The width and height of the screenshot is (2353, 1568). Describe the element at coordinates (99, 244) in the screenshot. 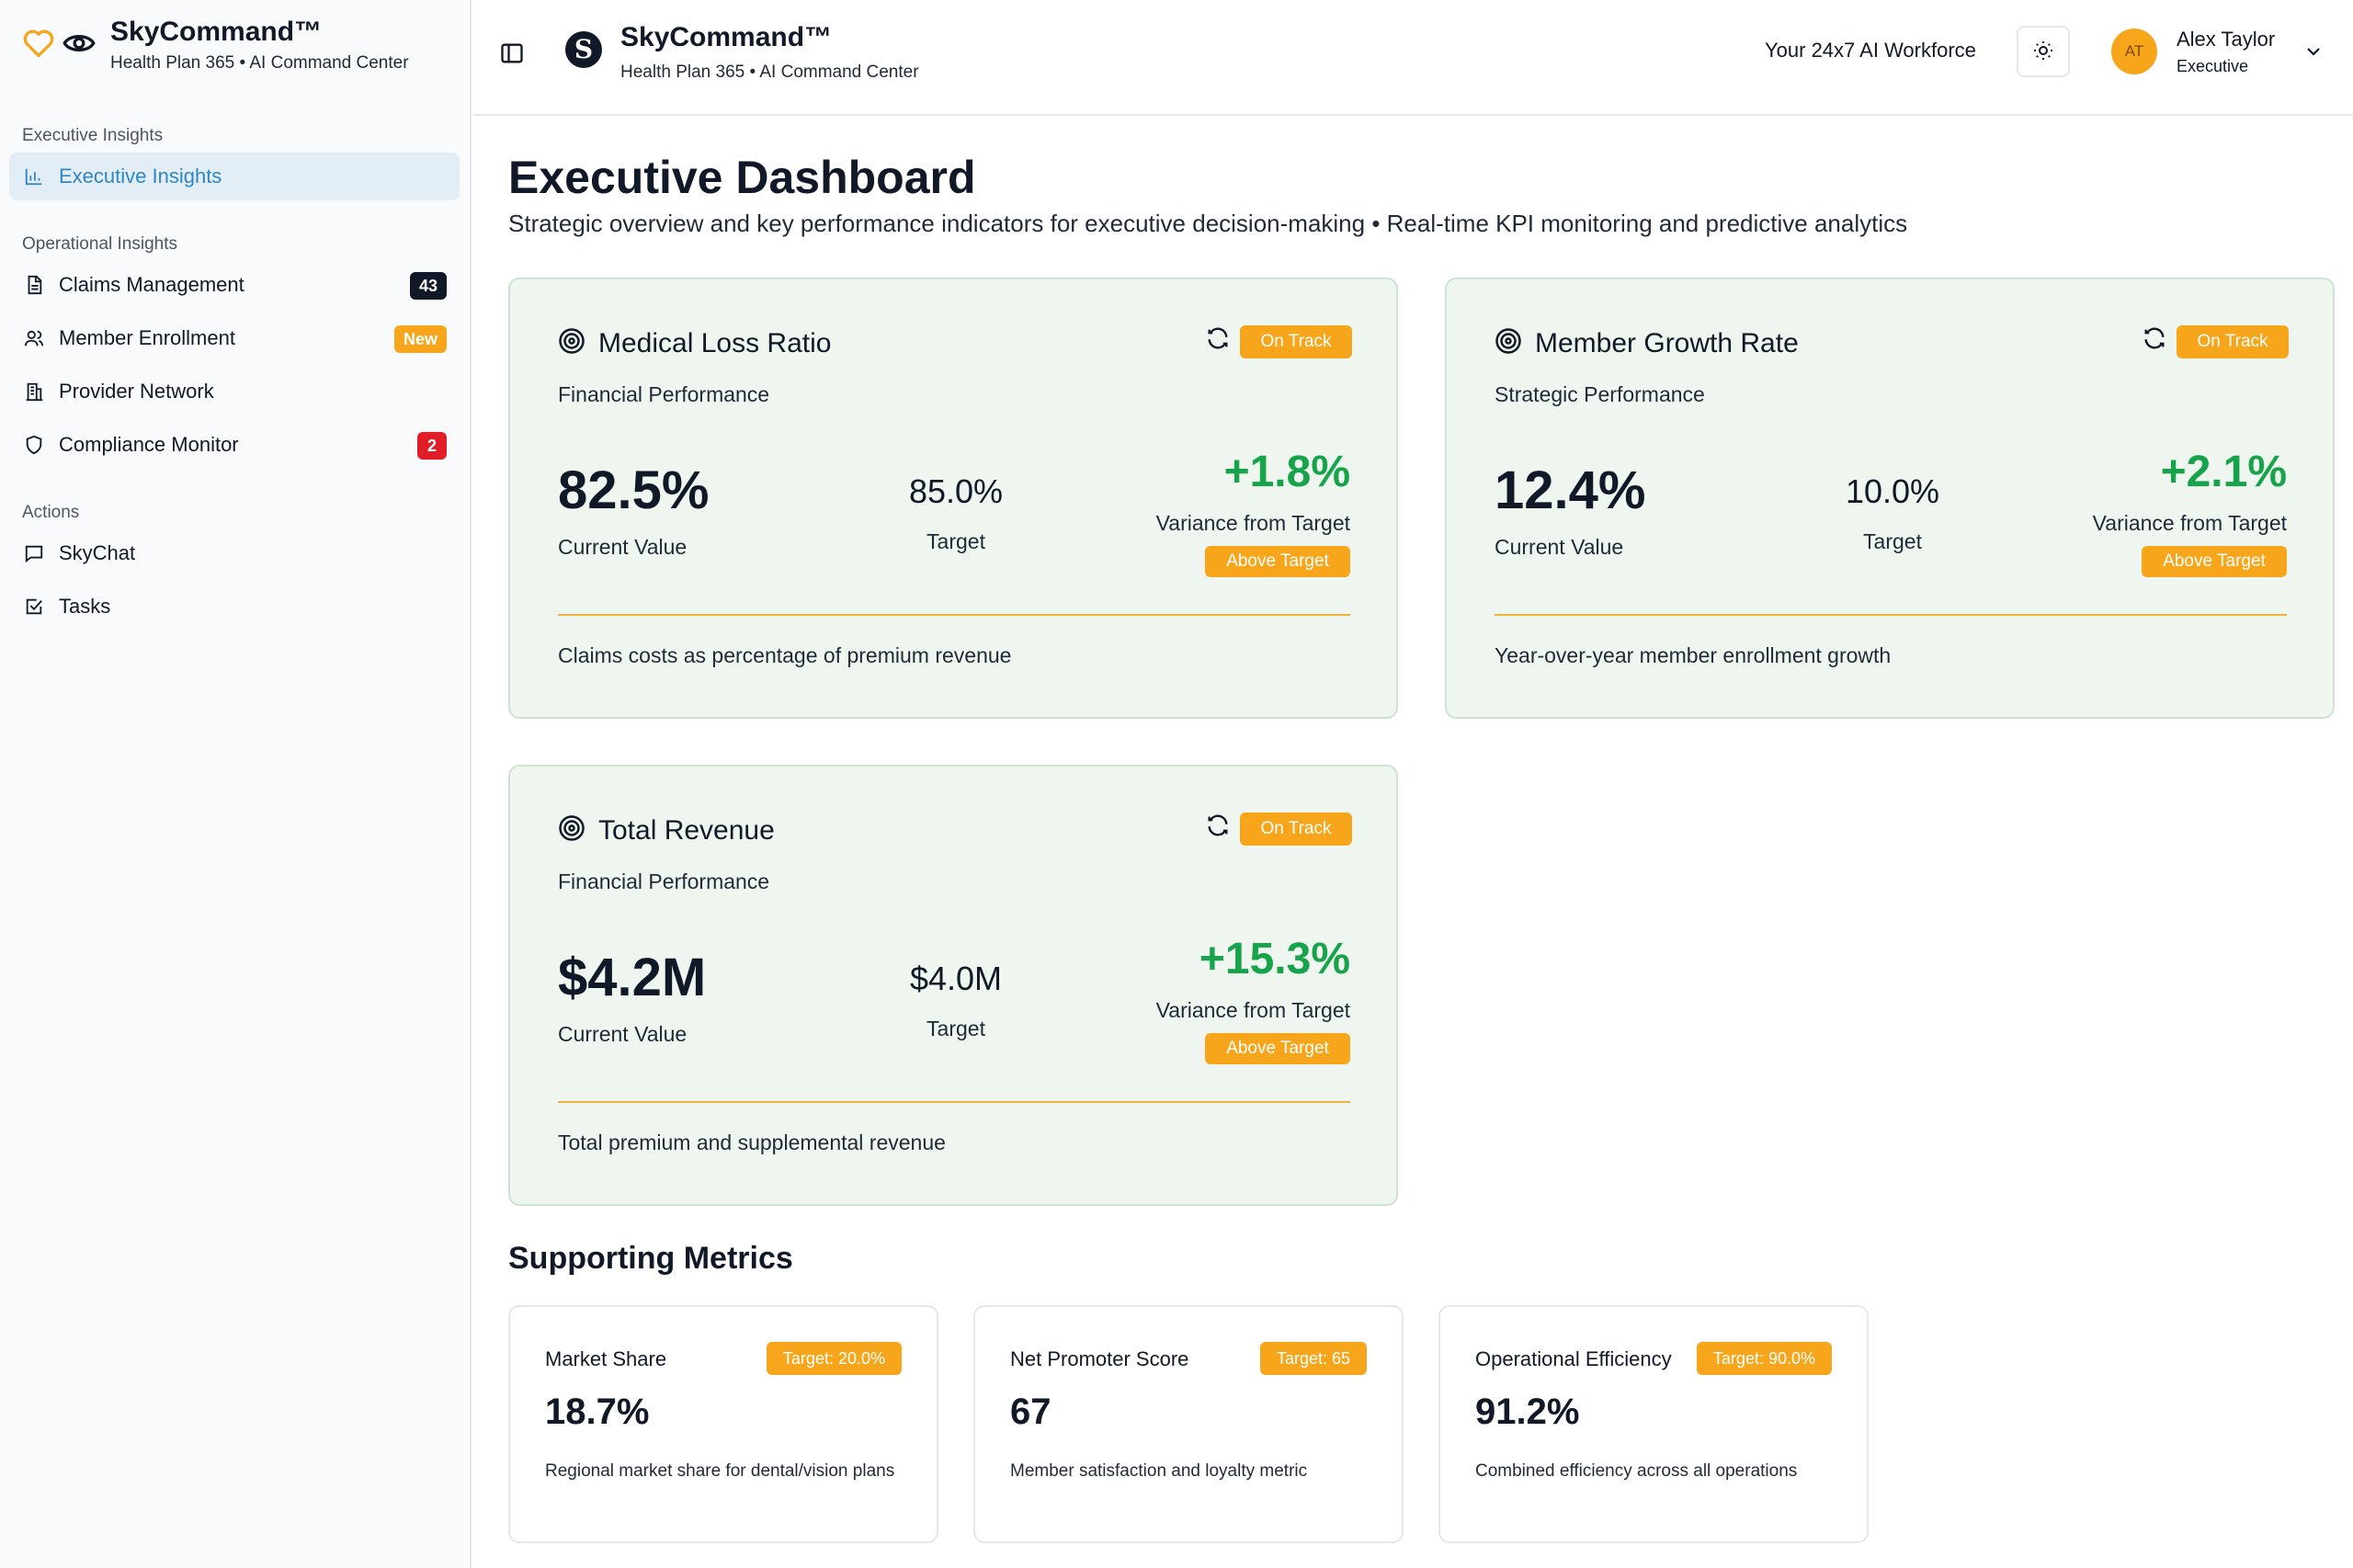

I see `nav-section-label: Operational Insights` at that location.